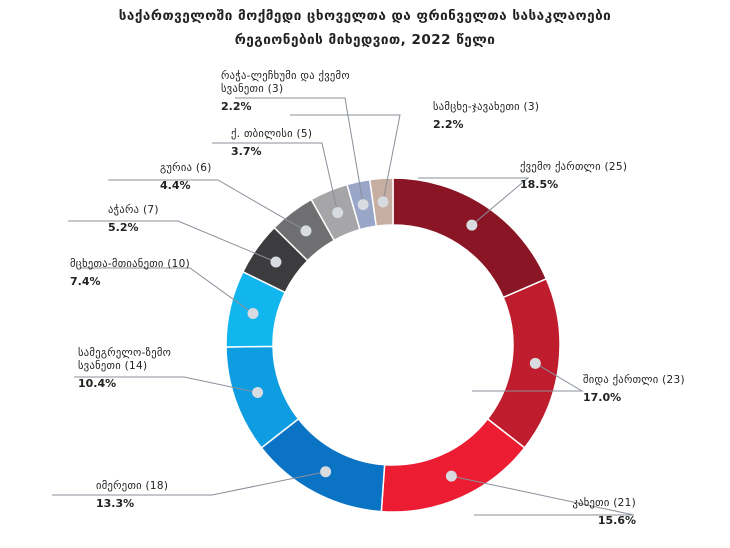  Describe the element at coordinates (236, 106) in the screenshot. I see `slice-percent-9: 2.2%` at that location.